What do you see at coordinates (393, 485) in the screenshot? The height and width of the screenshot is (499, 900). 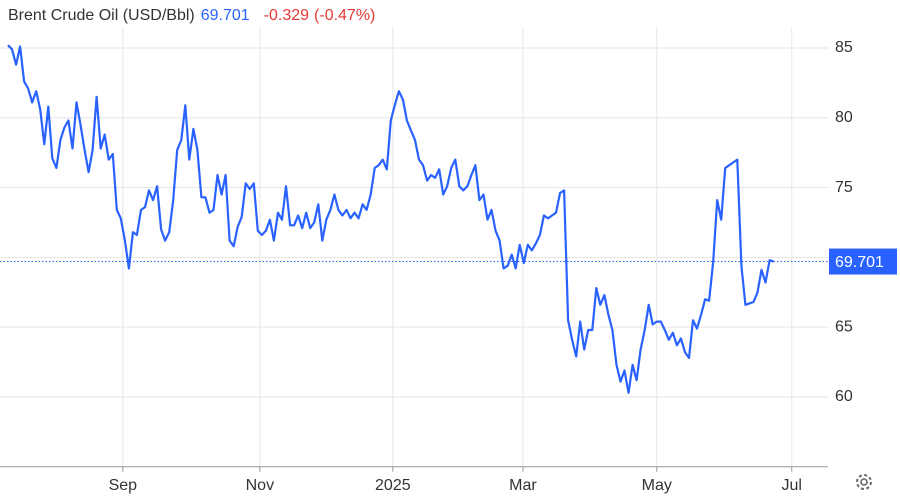 I see `x-tick-label: 2025` at bounding box center [393, 485].